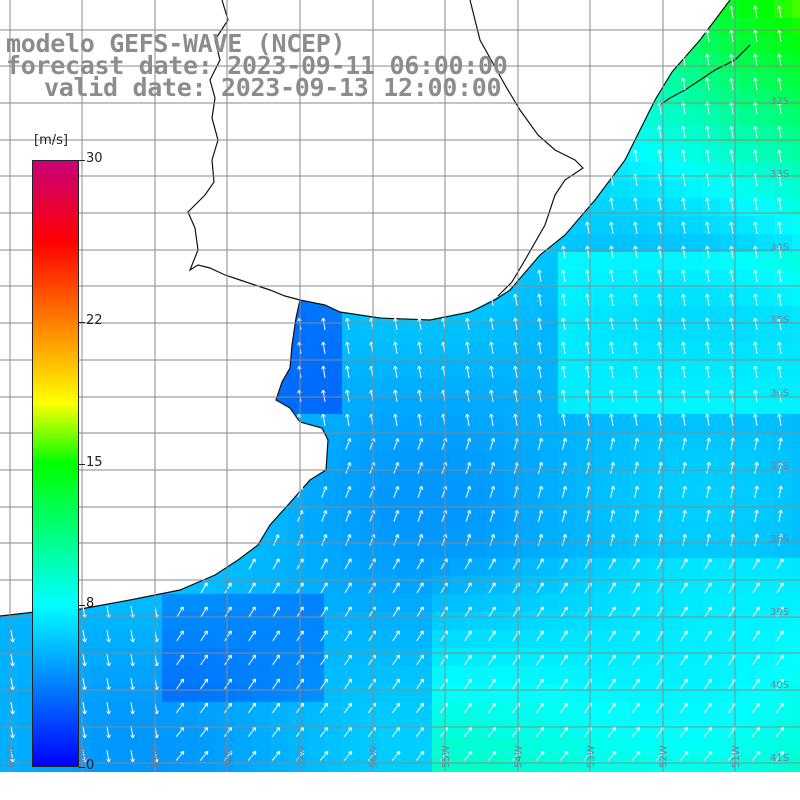 The image size is (800, 800). What do you see at coordinates (90, 604) in the screenshot?
I see `colorbar-tick-label: 8` at bounding box center [90, 604].